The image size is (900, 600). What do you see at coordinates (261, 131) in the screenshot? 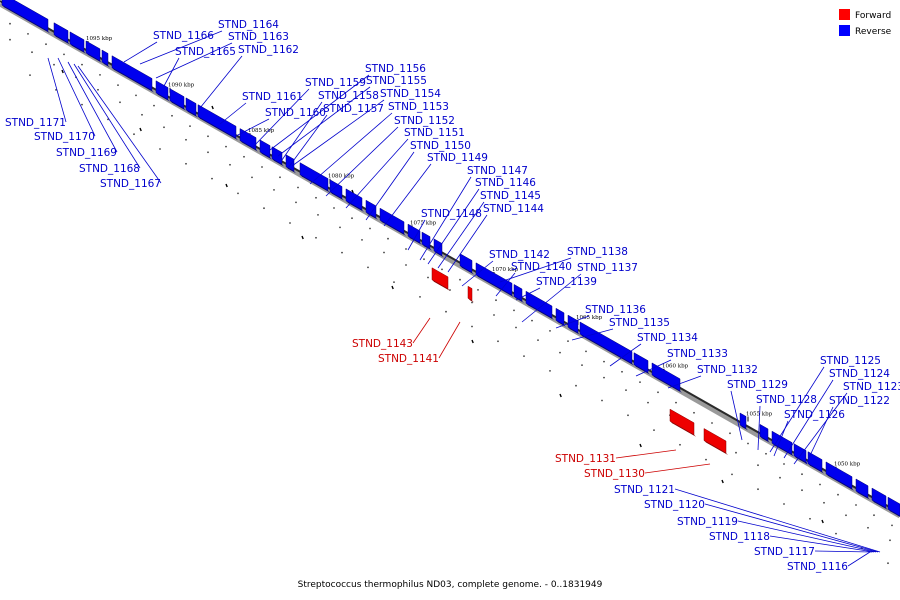
I see `scale-tick-label: 1085 kbp` at bounding box center [261, 131].